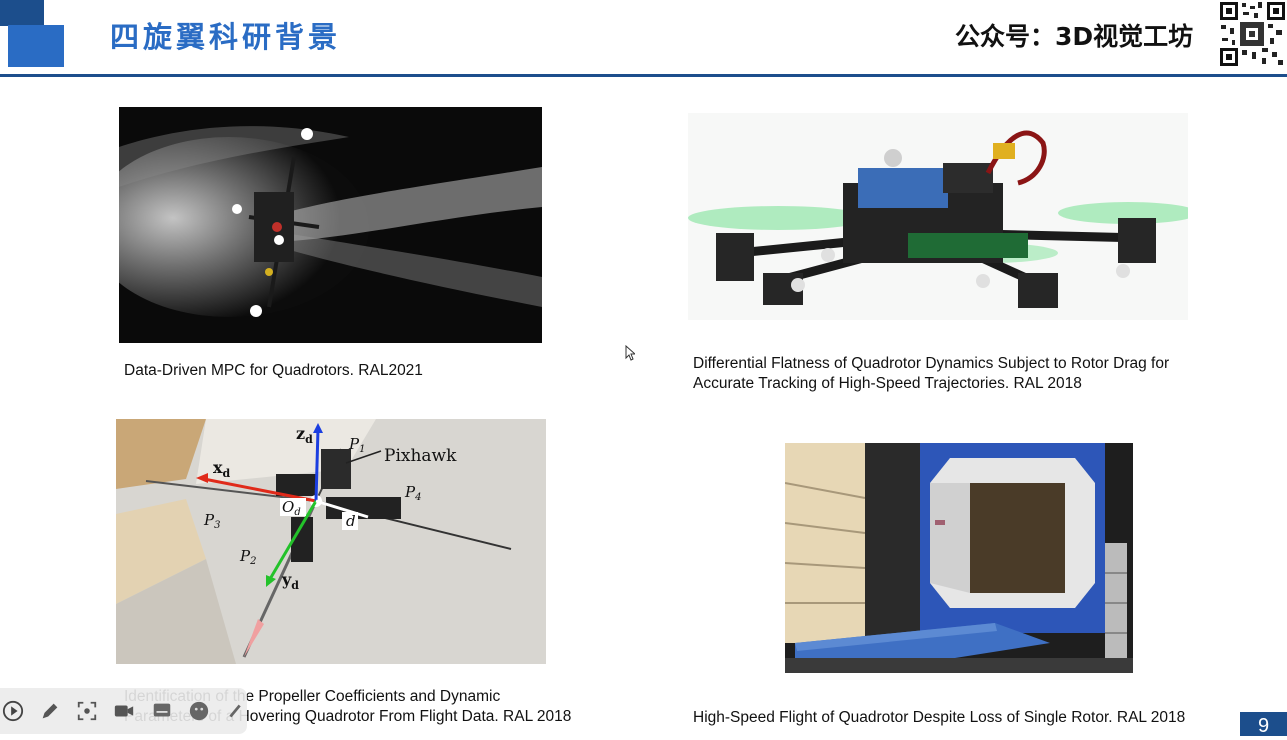  What do you see at coordinates (351, 521) in the screenshot?
I see `label-d: d` at bounding box center [351, 521].